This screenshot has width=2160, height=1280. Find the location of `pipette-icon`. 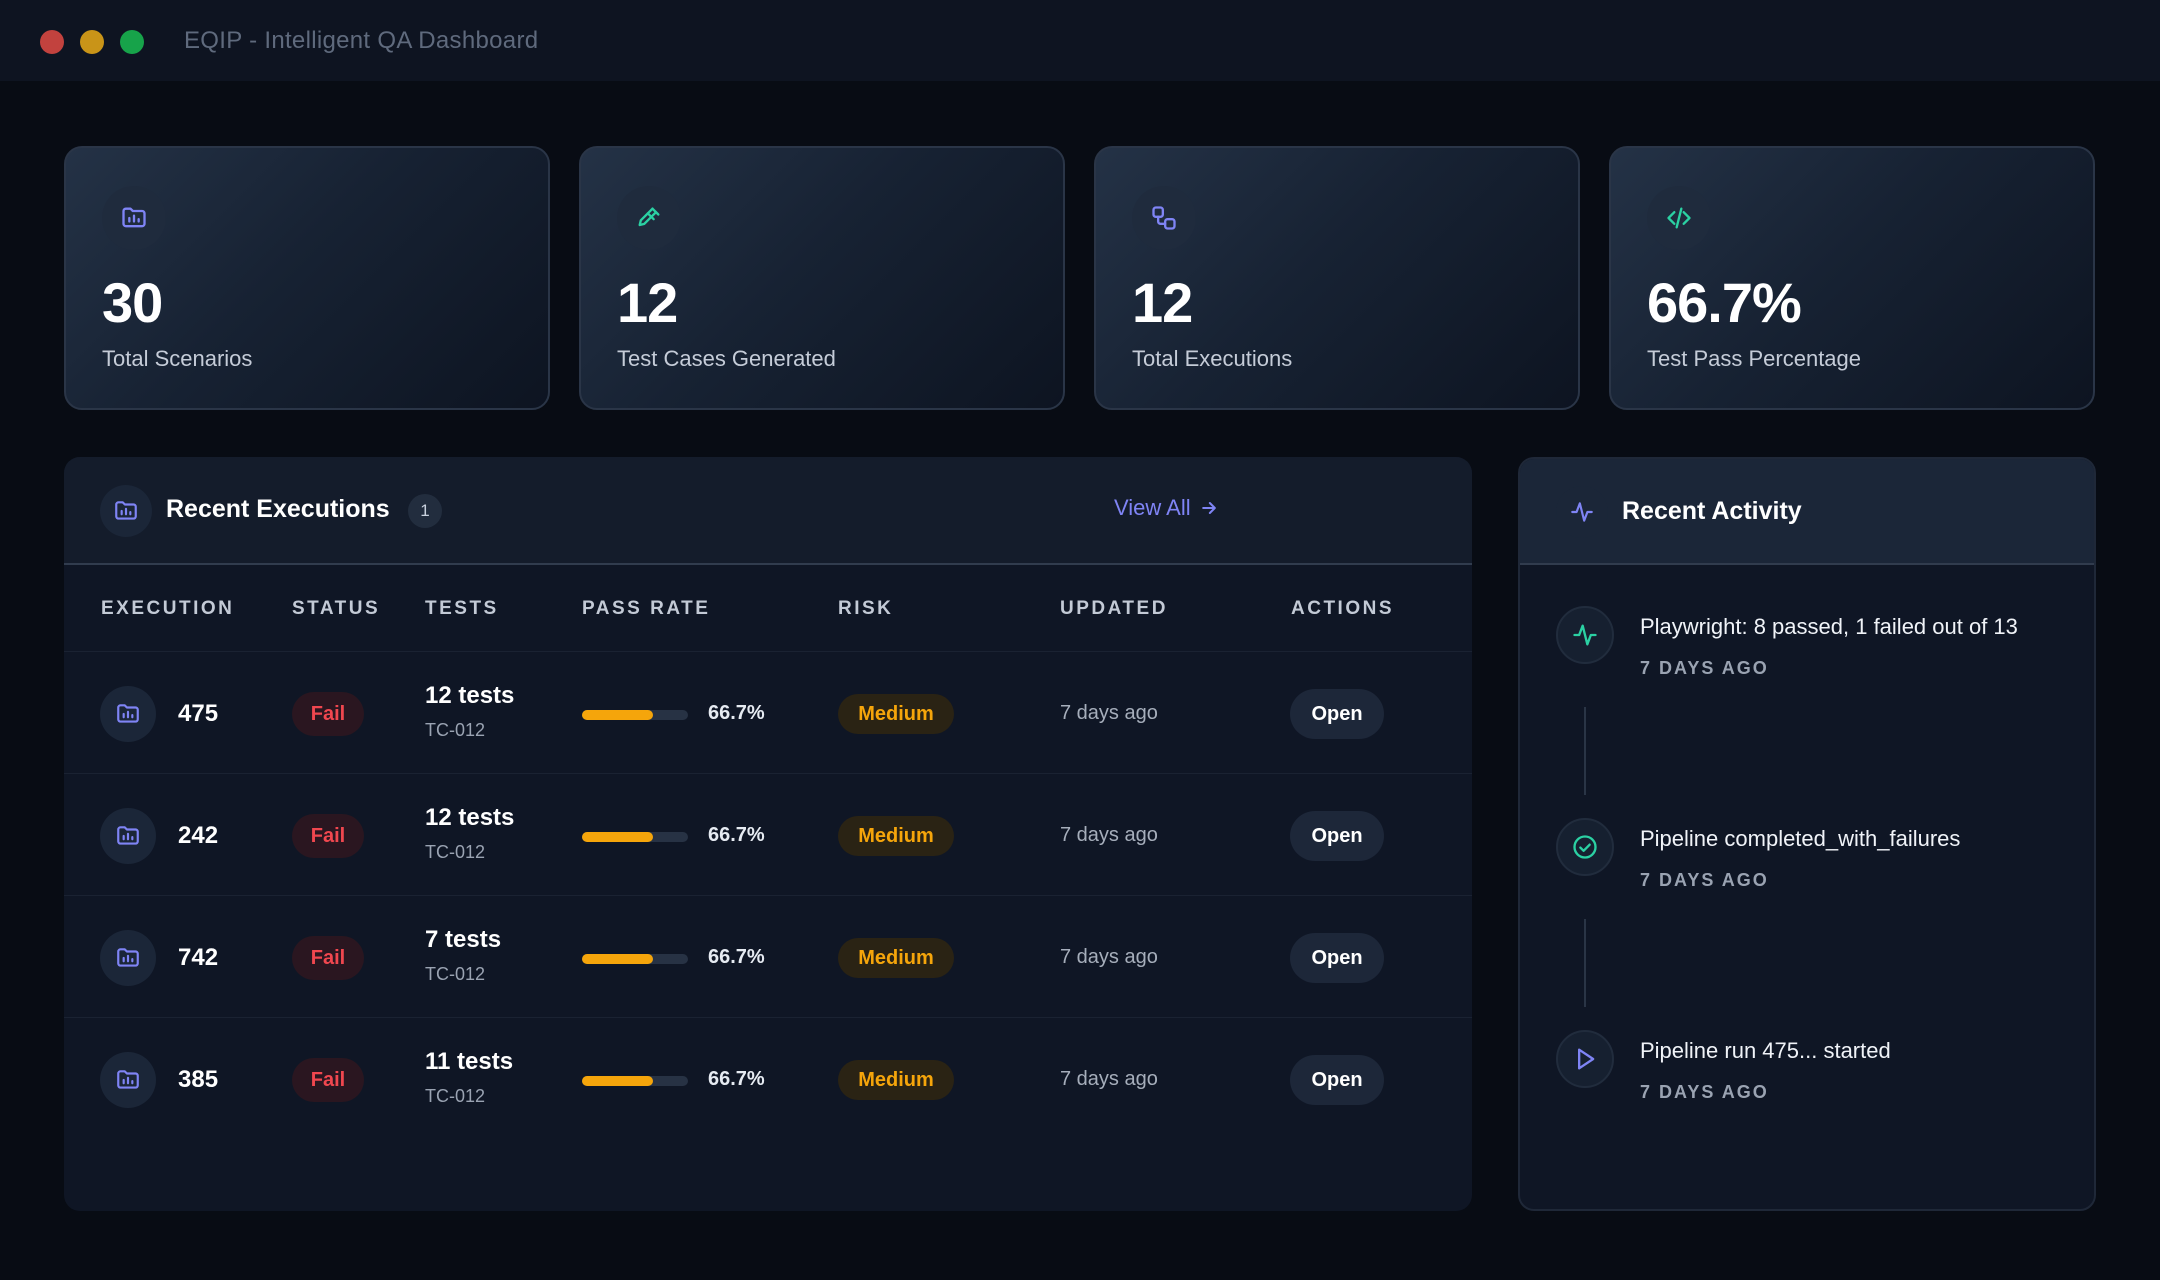

pipette-icon is located at coordinates (649, 218).